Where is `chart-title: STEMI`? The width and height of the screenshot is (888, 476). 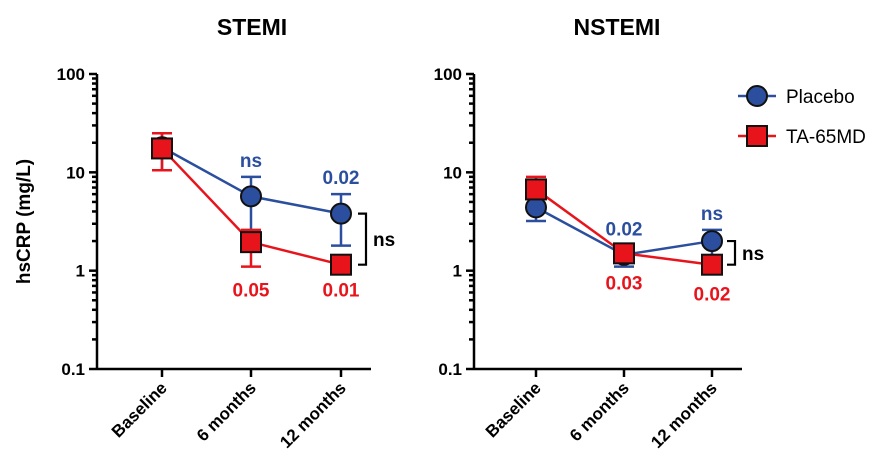
chart-title: STEMI is located at coordinates (252, 27).